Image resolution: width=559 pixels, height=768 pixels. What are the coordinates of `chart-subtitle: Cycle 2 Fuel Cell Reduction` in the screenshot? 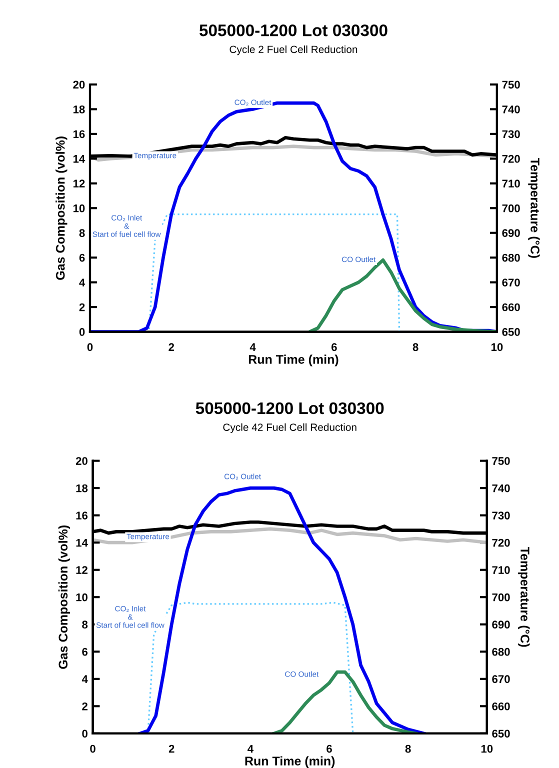 It's located at (294, 50).